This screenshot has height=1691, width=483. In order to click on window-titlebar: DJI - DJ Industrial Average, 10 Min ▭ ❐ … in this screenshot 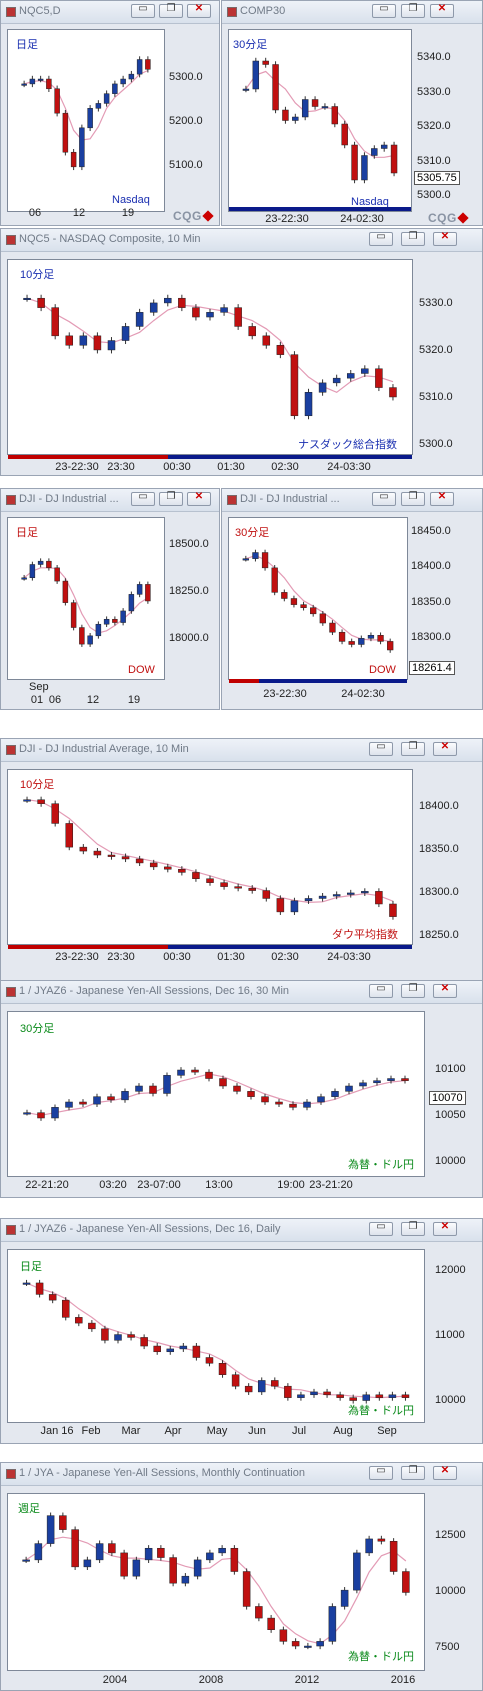, I will do `click(241, 750)`.